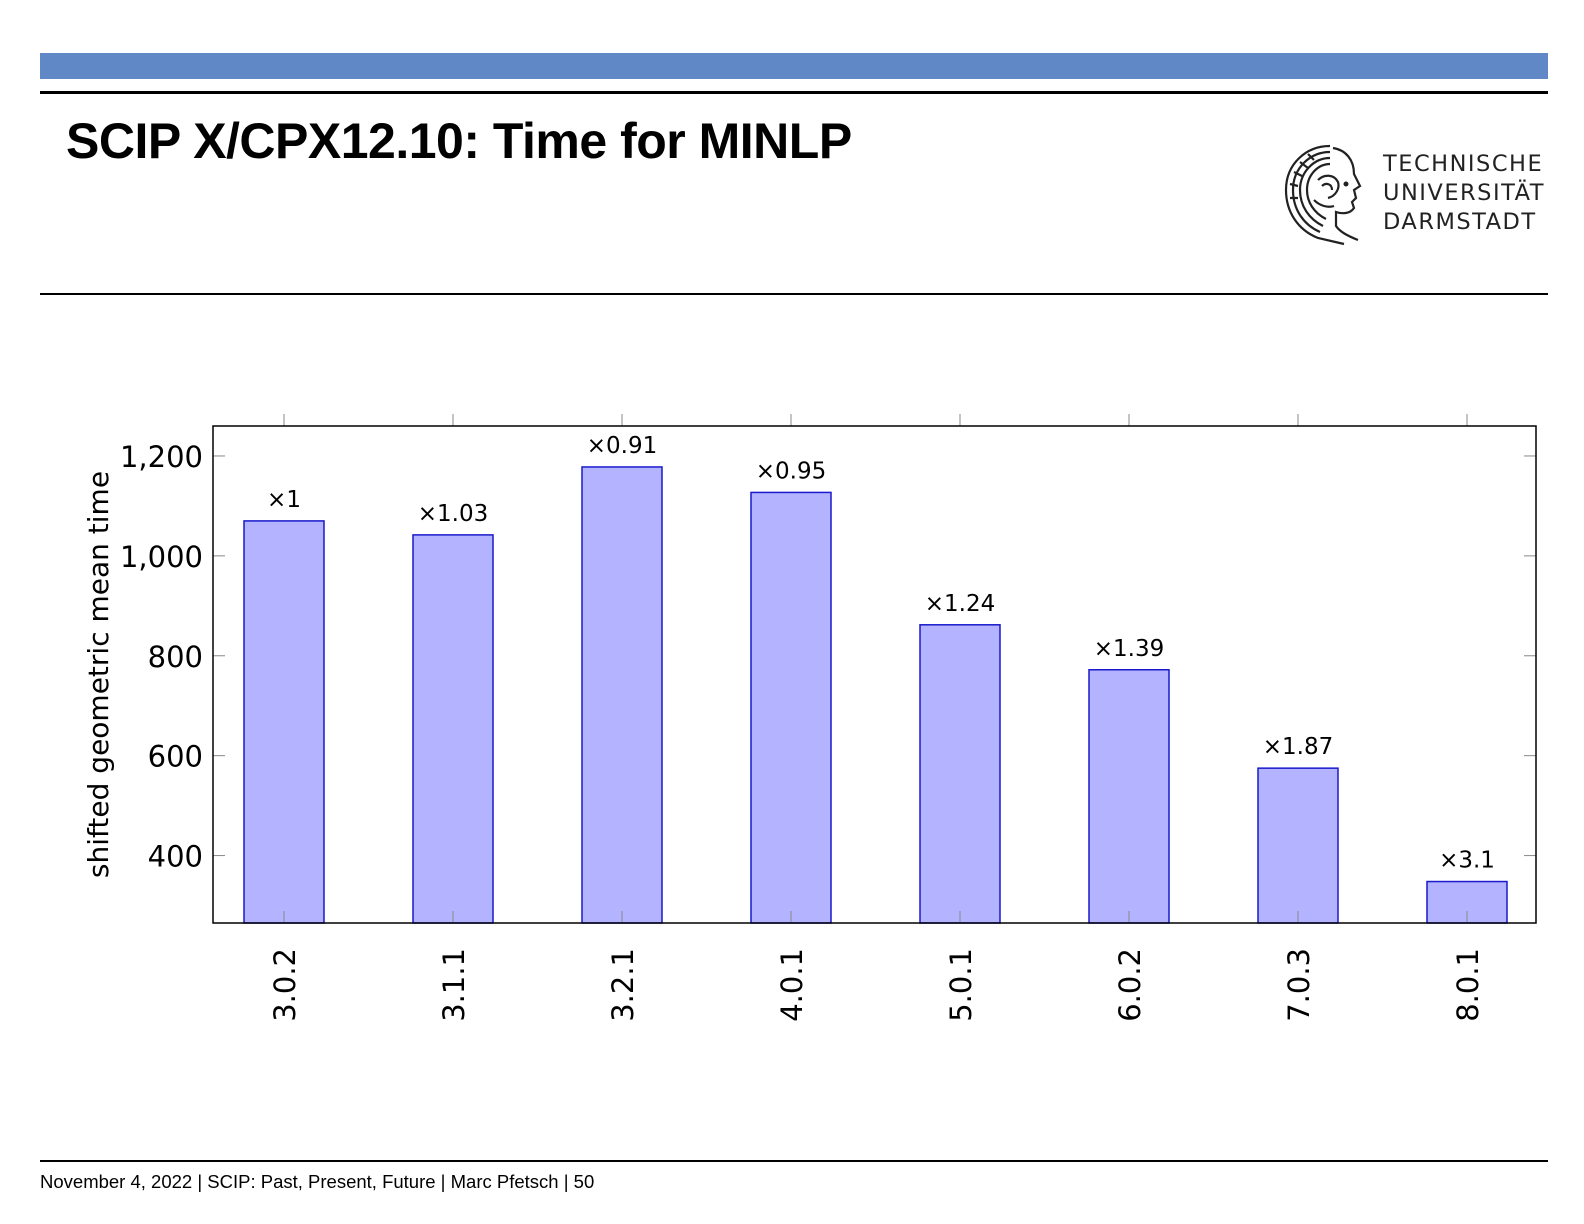 The image size is (1584, 1224). What do you see at coordinates (453, 514) in the screenshot?
I see `data-label: ×1.03` at bounding box center [453, 514].